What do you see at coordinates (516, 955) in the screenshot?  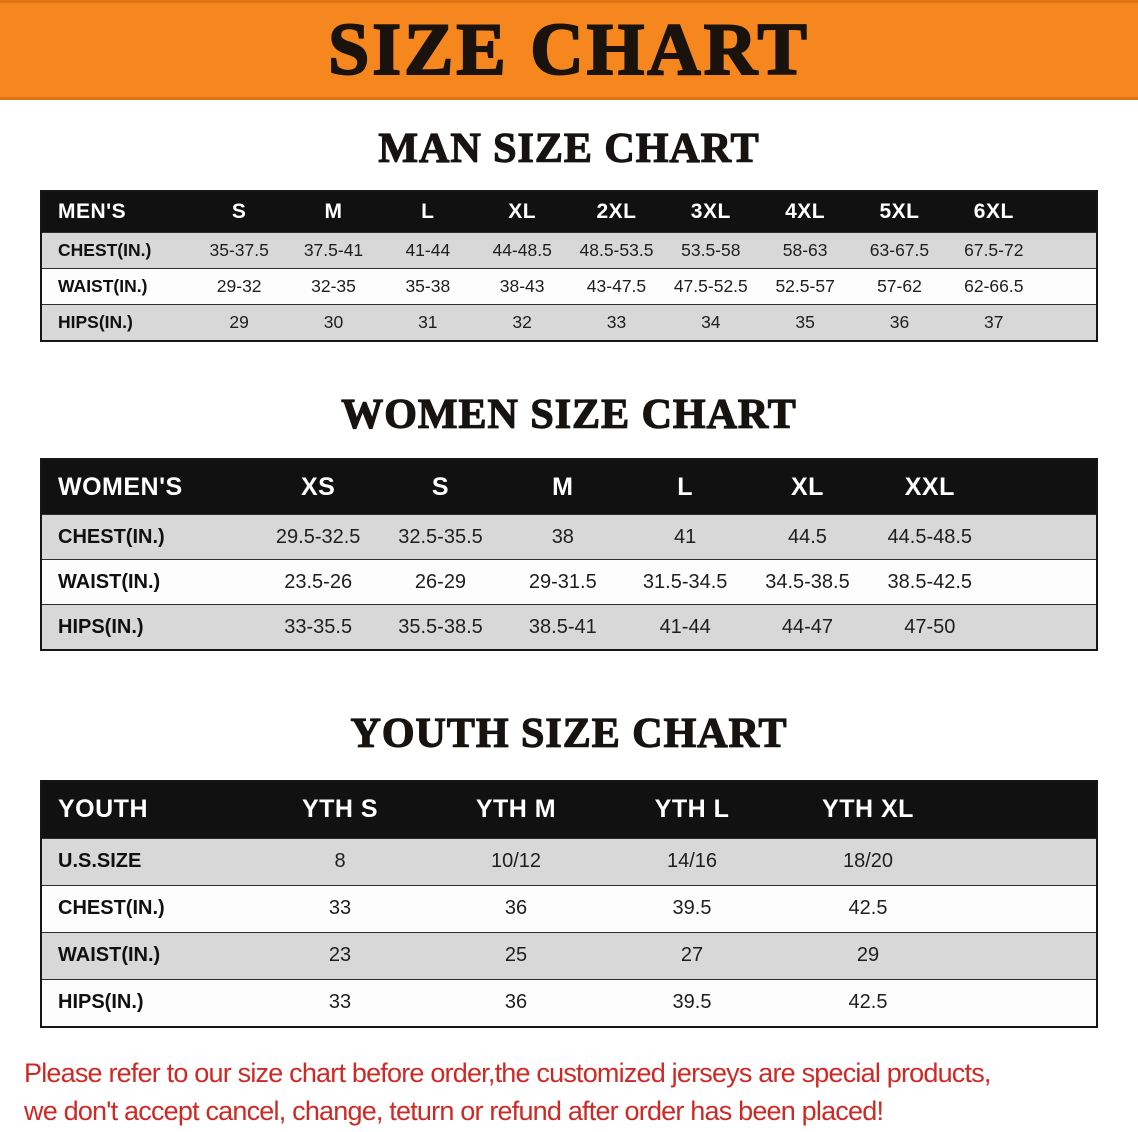 I see `value-cell: 25` at bounding box center [516, 955].